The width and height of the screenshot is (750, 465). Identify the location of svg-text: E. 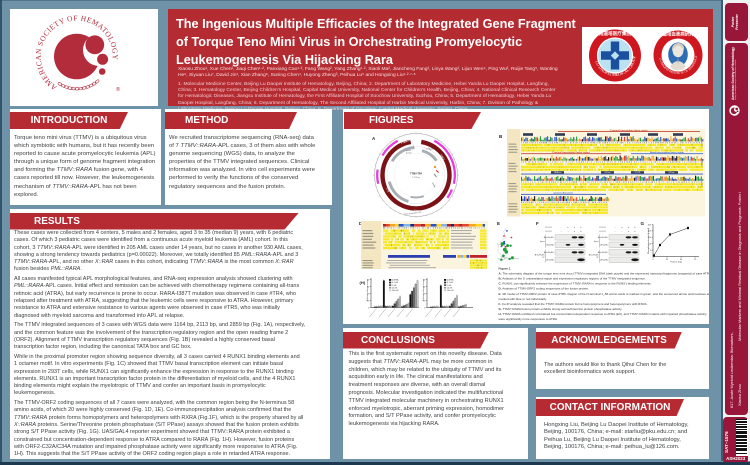
(498, 223).